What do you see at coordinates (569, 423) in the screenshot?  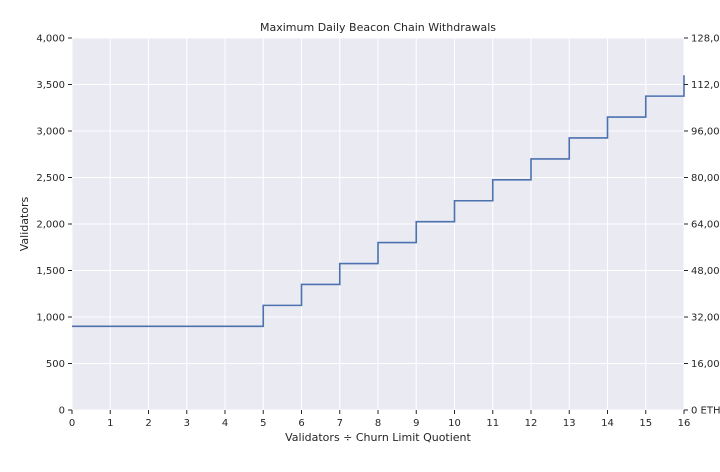 I see `x-tick-label: 13` at bounding box center [569, 423].